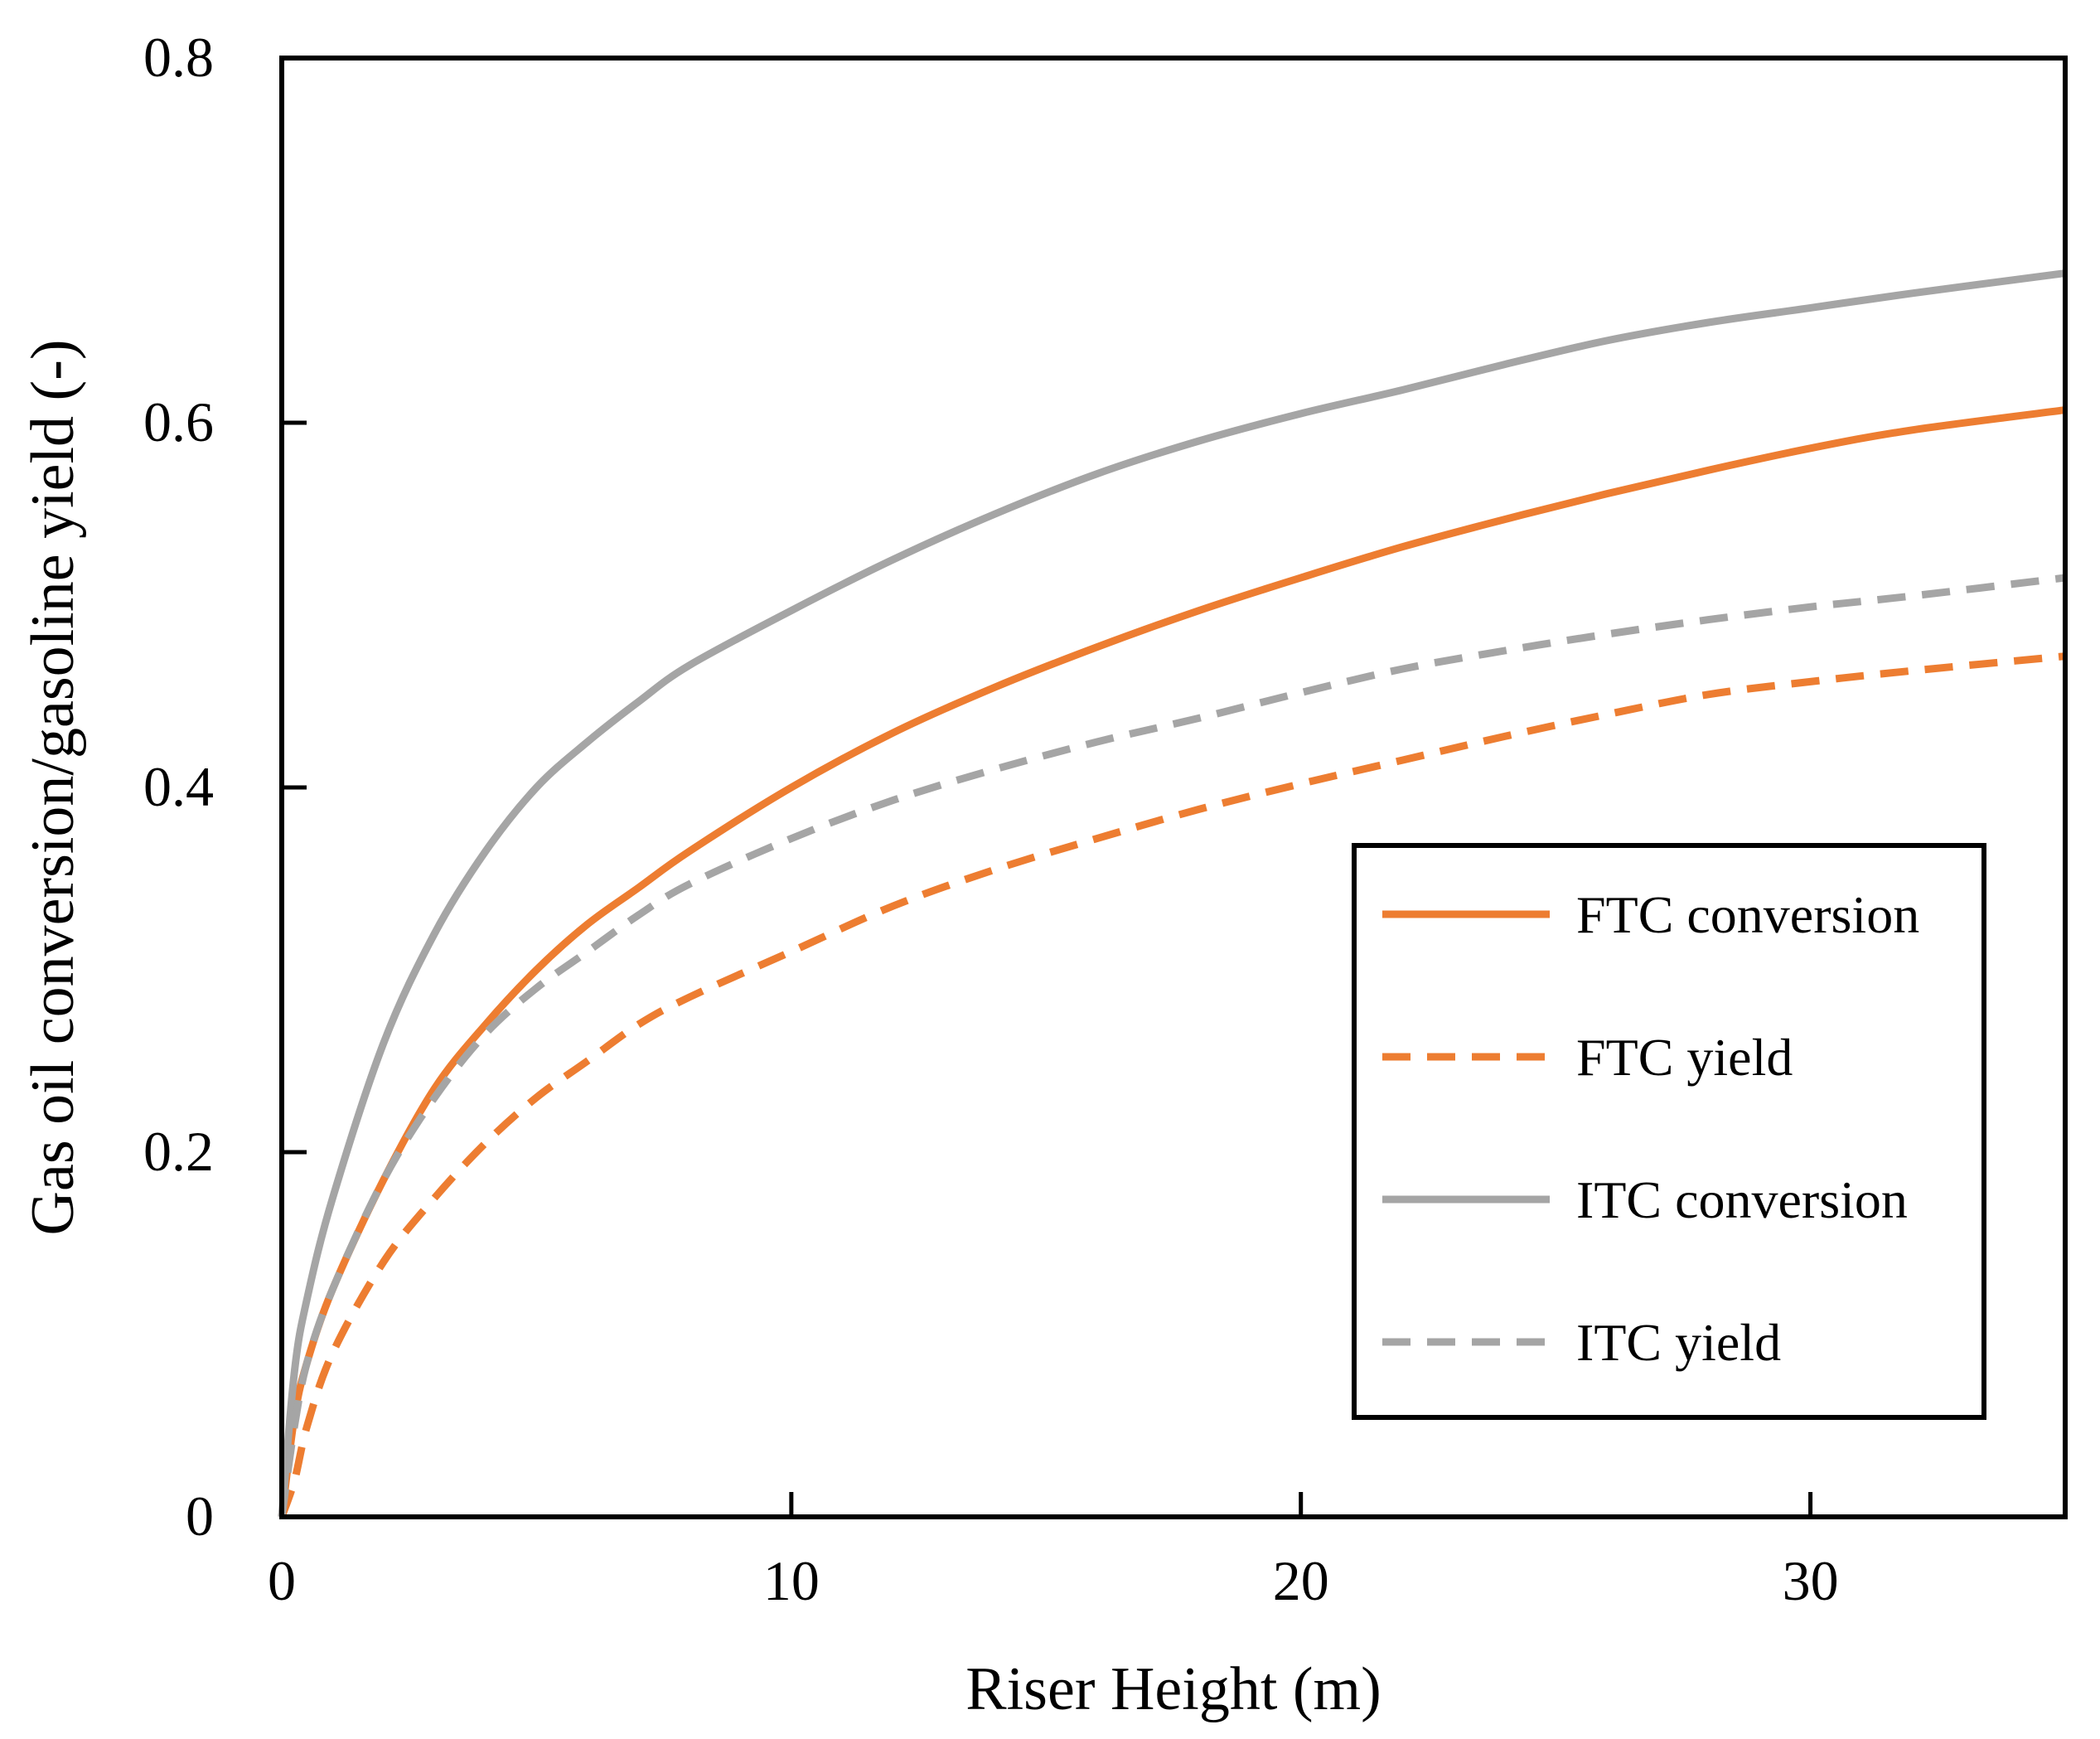  I want to click on y-tick-label: 0.2, so click(178, 1151).